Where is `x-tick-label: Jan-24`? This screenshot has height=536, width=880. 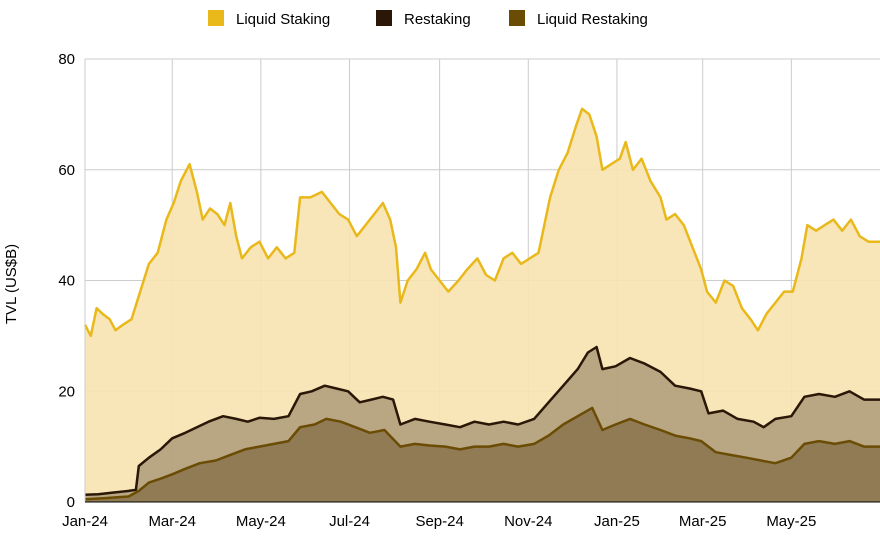 x-tick-label: Jan-24 is located at coordinates (85, 521).